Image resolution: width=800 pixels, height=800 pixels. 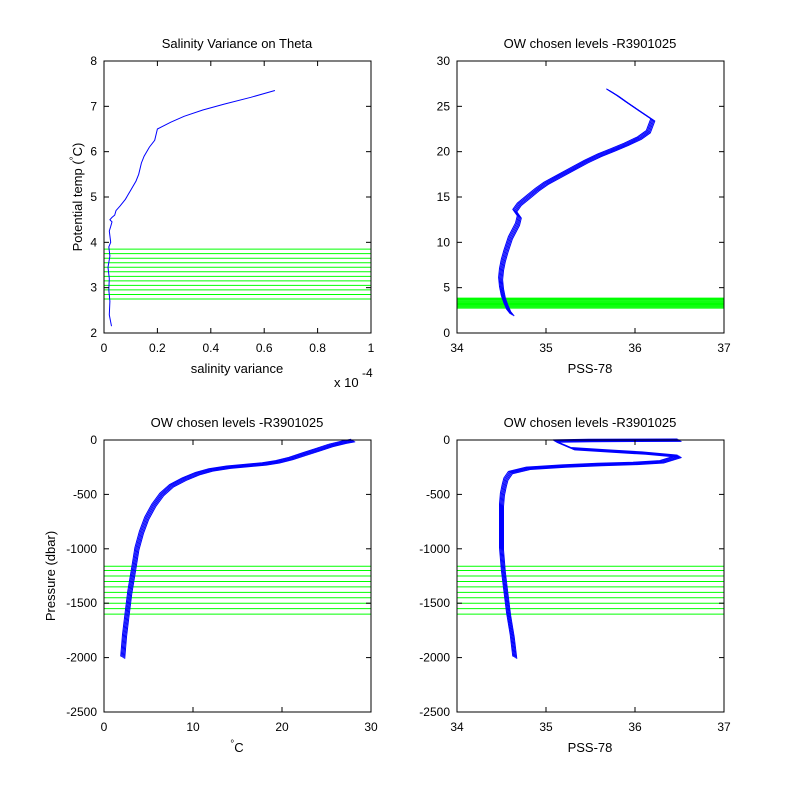 I want to click on y-axis-label: Pressure (dbar), so click(x=50, y=576).